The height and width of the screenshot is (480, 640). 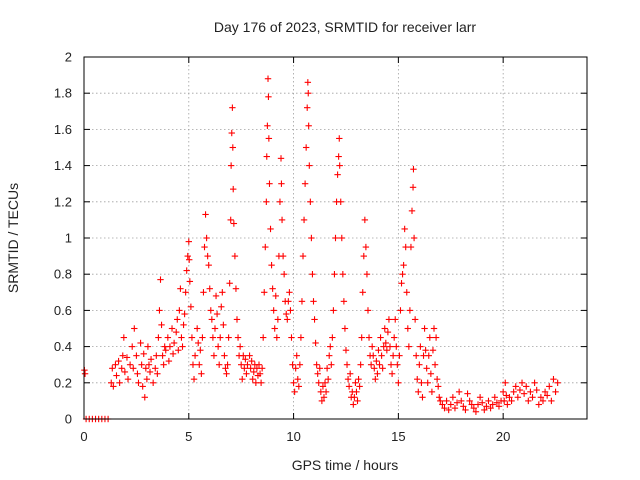 What do you see at coordinates (63, 346) in the screenshot?
I see `y-tick-label: 0.4` at bounding box center [63, 346].